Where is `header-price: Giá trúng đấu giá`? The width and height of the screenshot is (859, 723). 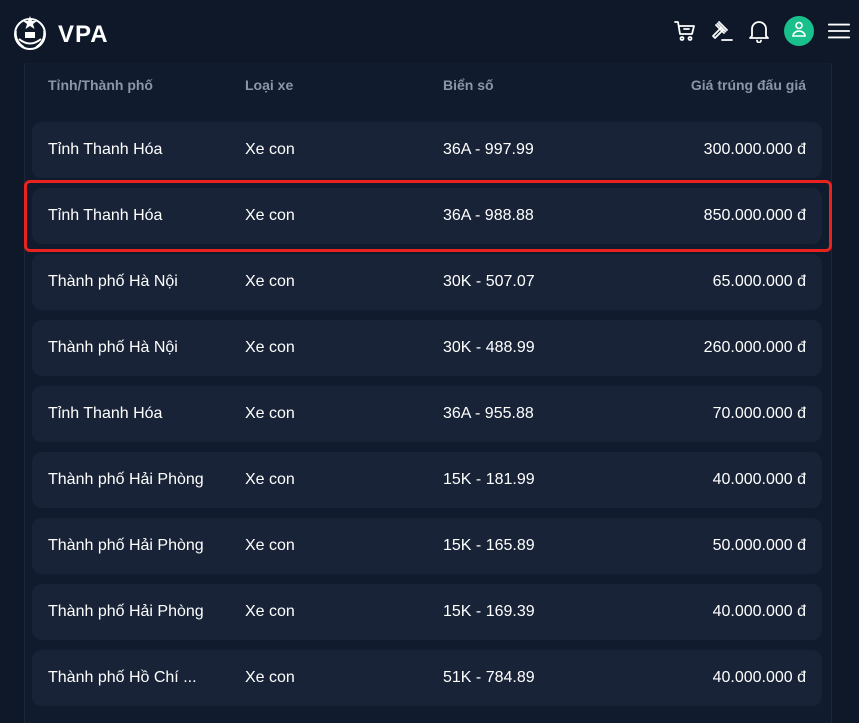 header-price: Giá trúng đấu giá is located at coordinates (748, 85).